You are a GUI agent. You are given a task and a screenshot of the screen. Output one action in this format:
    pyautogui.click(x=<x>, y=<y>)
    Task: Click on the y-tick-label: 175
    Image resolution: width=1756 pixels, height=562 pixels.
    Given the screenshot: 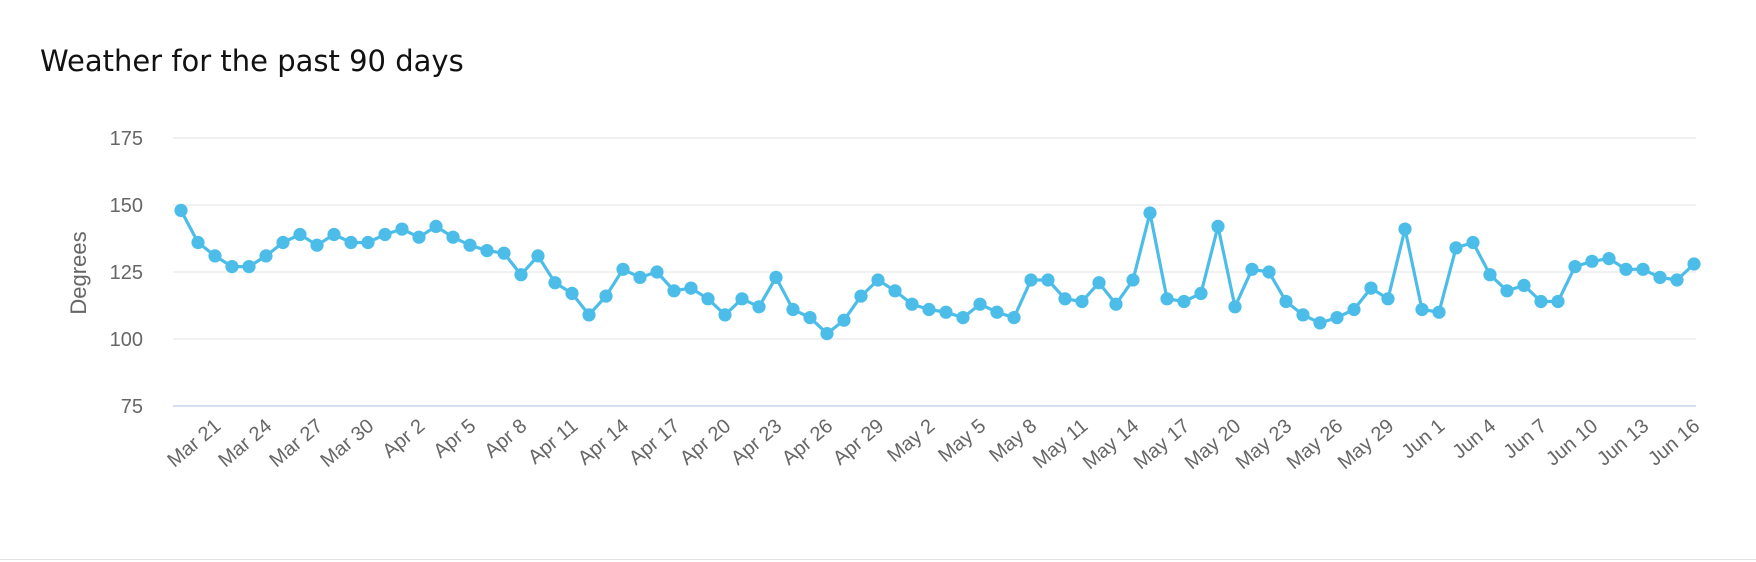 What is the action you would take?
    pyautogui.click(x=126, y=139)
    